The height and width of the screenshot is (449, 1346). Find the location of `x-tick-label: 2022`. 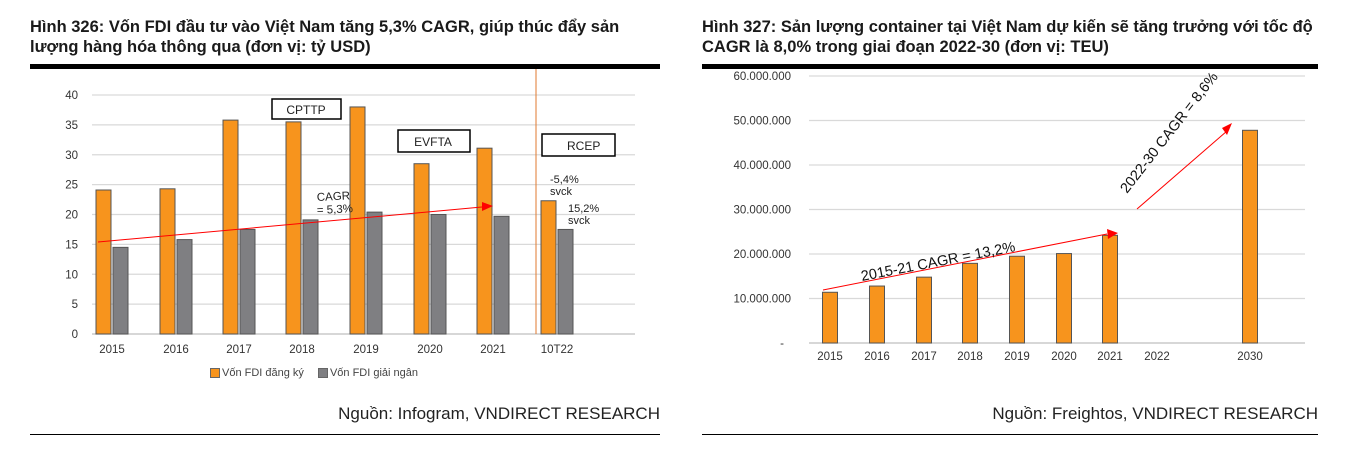

x-tick-label: 2022 is located at coordinates (1157, 357).